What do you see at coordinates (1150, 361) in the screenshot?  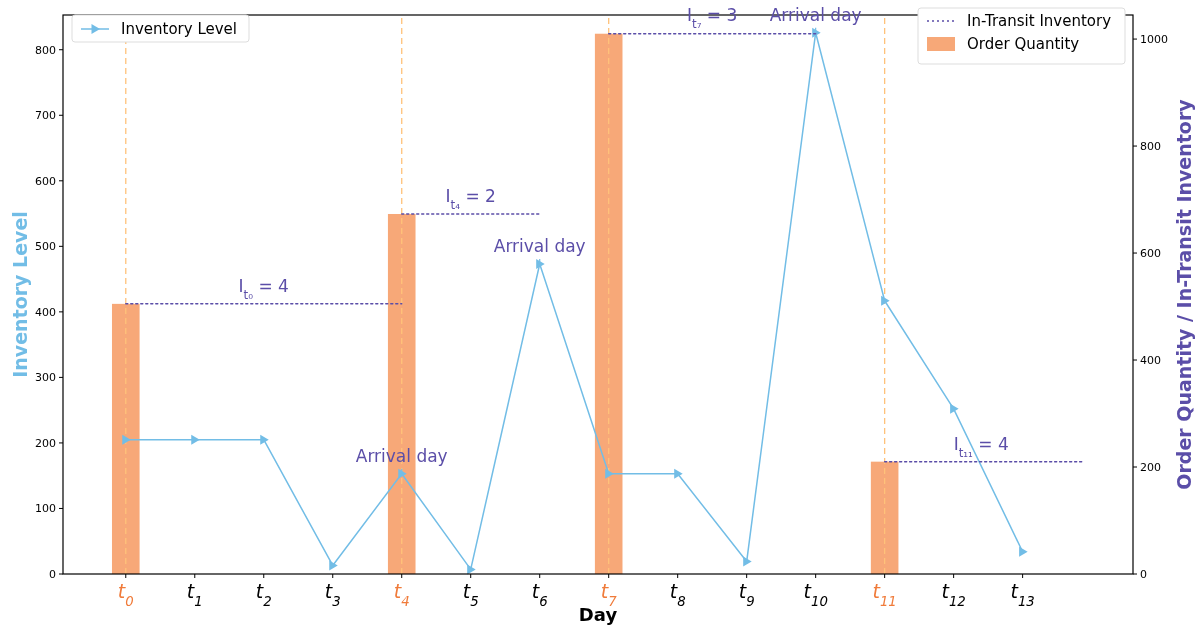 I see `y2-tick-label: 400` at bounding box center [1150, 361].